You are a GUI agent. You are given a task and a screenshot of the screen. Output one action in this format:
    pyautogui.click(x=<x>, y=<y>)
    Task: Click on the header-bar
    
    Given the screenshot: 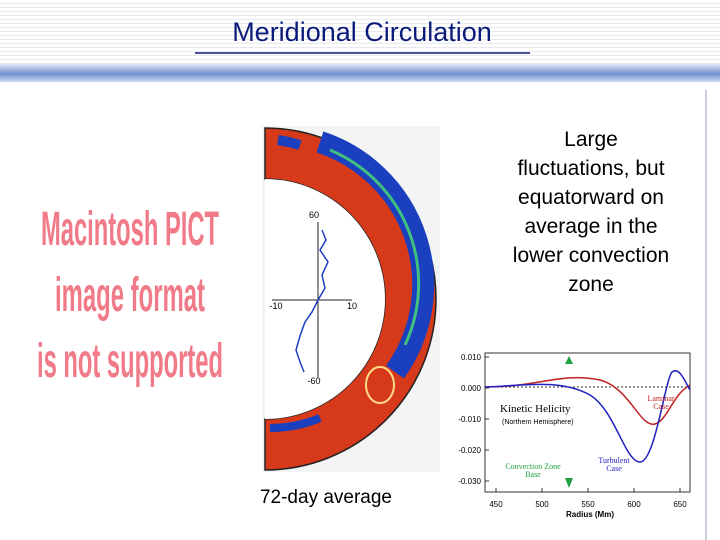 What is the action you would take?
    pyautogui.click(x=360, y=73)
    